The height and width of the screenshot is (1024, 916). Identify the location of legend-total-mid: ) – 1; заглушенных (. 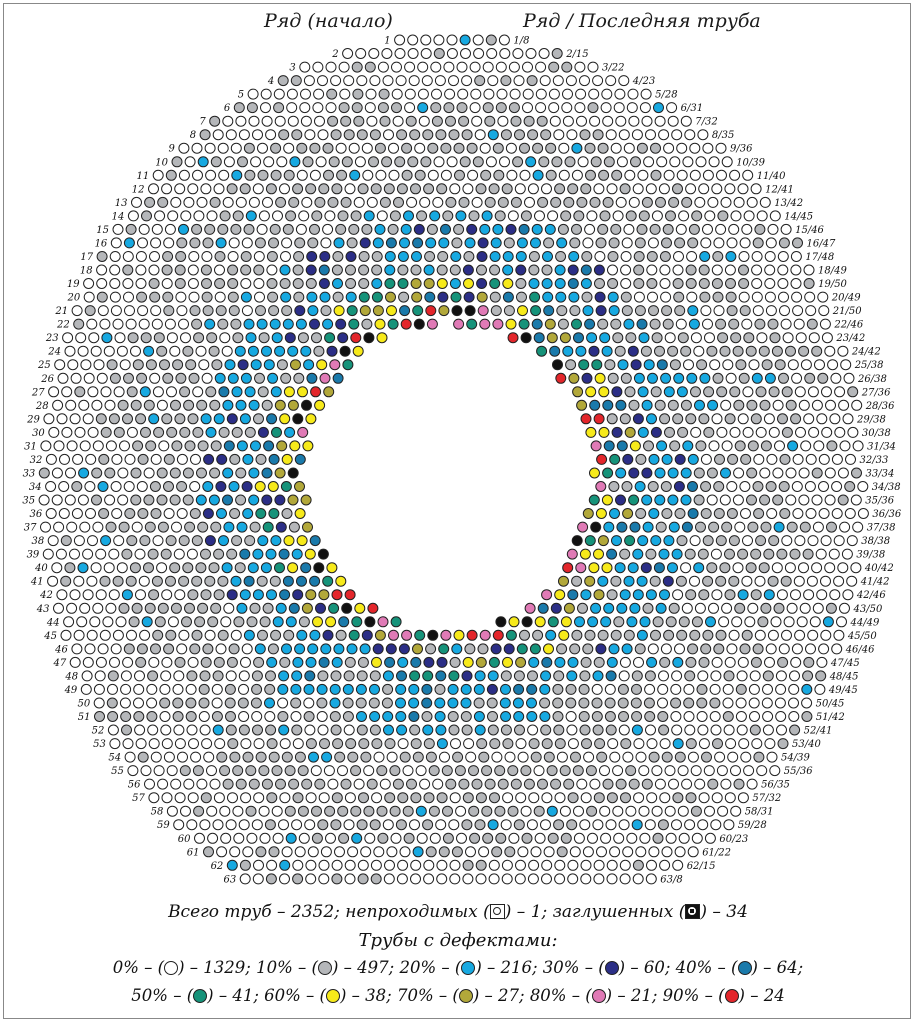
(595, 912).